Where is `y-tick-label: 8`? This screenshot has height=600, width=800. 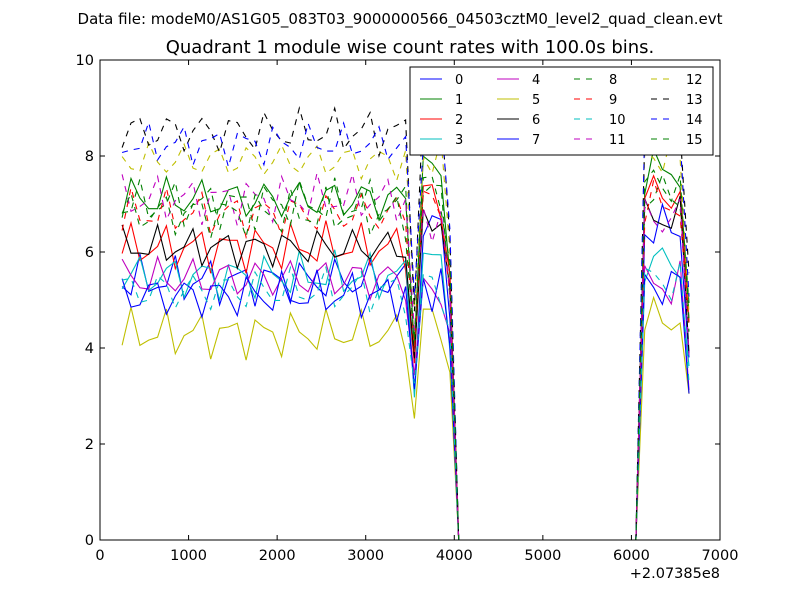
y-tick-label: 8 is located at coordinates (89, 157).